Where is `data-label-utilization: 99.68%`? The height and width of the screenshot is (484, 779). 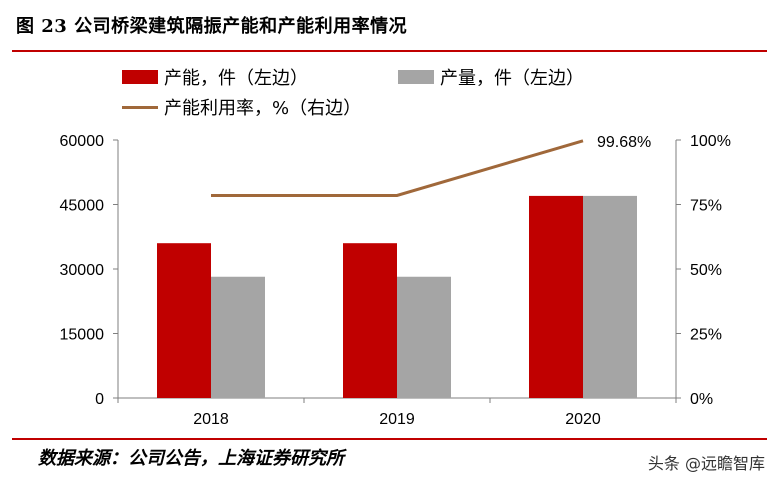 data-label-utilization: 99.68% is located at coordinates (624, 142).